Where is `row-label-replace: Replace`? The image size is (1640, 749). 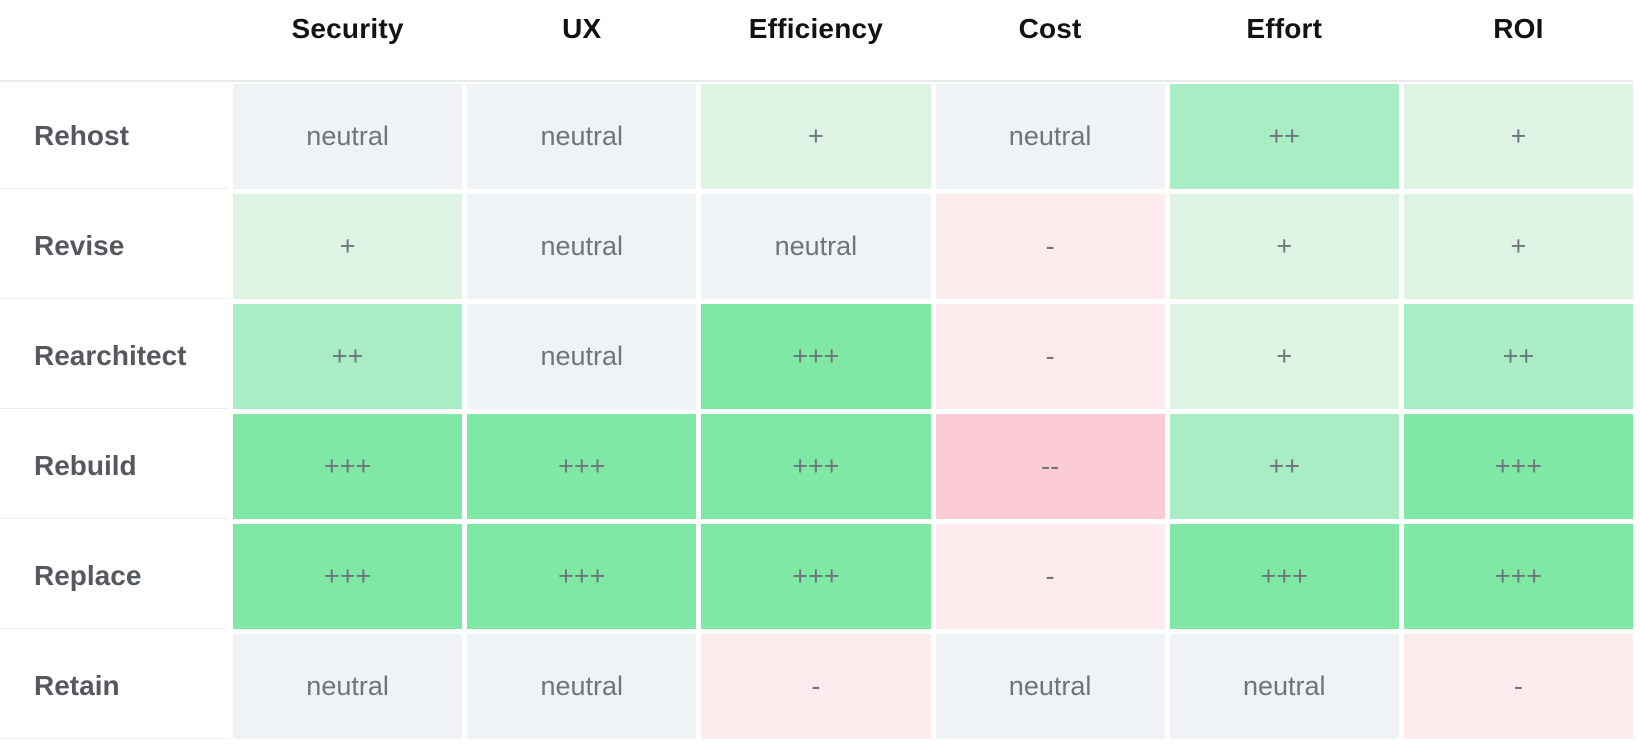 row-label-replace: Replace is located at coordinates (114, 576).